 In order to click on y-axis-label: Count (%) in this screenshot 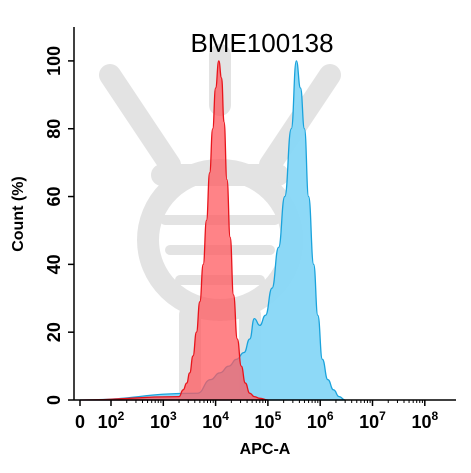, I will do `click(18, 214)`.